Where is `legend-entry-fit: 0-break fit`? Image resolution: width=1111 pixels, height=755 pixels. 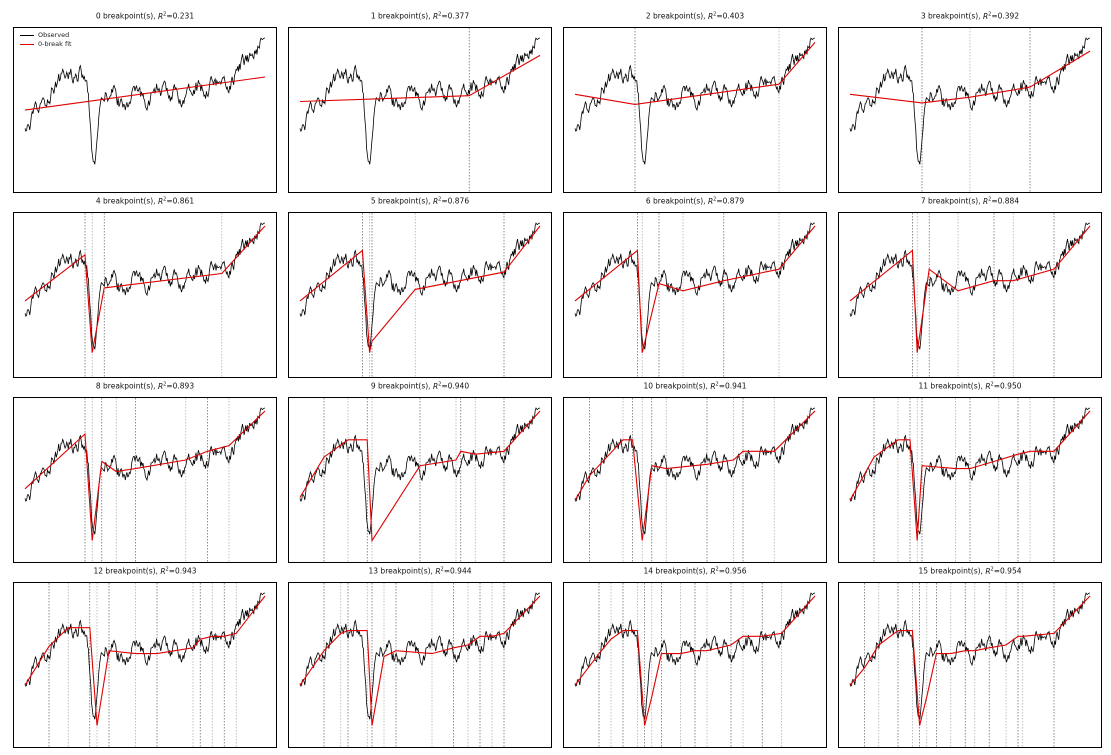
legend-entry-fit: 0-break fit is located at coordinates (46, 44).